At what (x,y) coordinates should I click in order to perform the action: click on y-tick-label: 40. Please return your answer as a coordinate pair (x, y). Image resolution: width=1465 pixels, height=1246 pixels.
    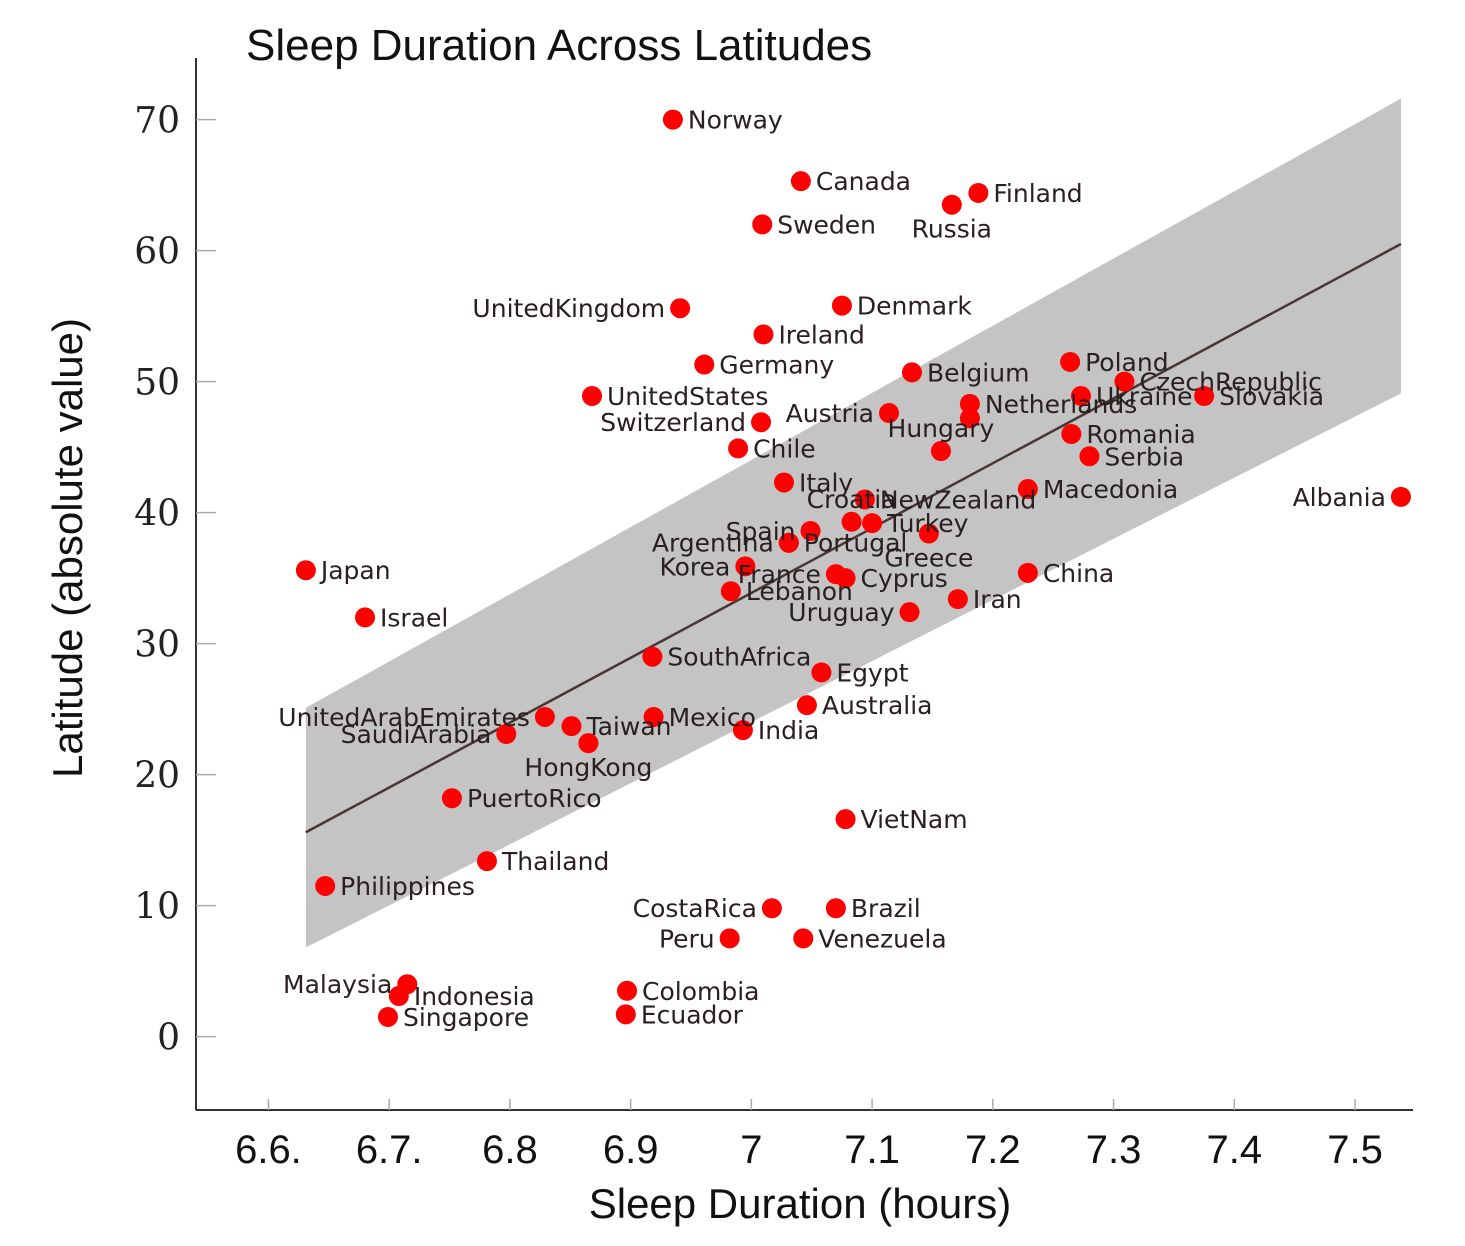
    Looking at the image, I should click on (157, 514).